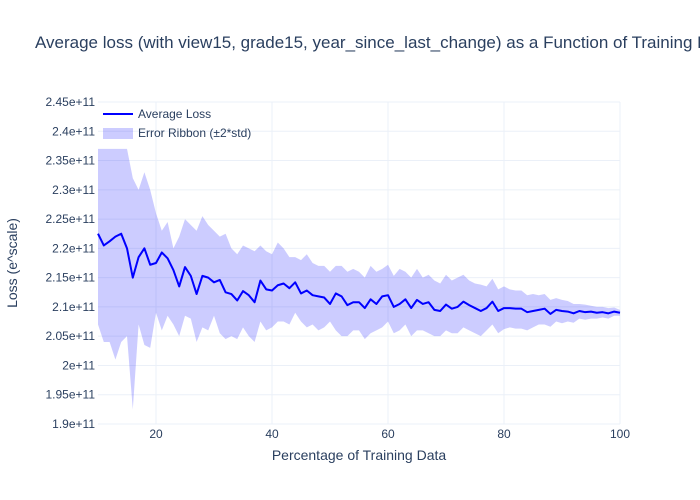  What do you see at coordinates (73, 248) in the screenshot?
I see `y-tick-label: 2.2e+11` at bounding box center [73, 248].